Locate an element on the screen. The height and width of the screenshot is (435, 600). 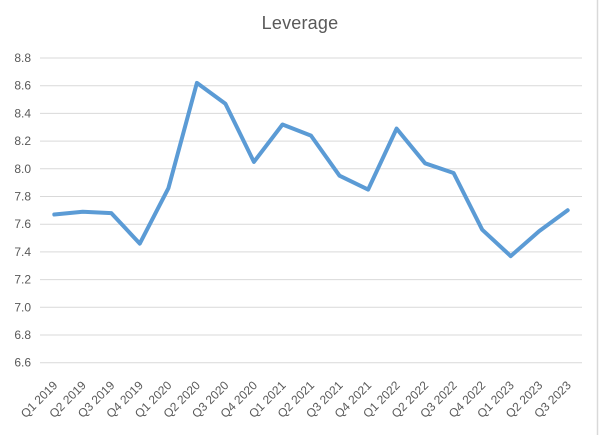
chart-title: Leverage is located at coordinates (300, 23).